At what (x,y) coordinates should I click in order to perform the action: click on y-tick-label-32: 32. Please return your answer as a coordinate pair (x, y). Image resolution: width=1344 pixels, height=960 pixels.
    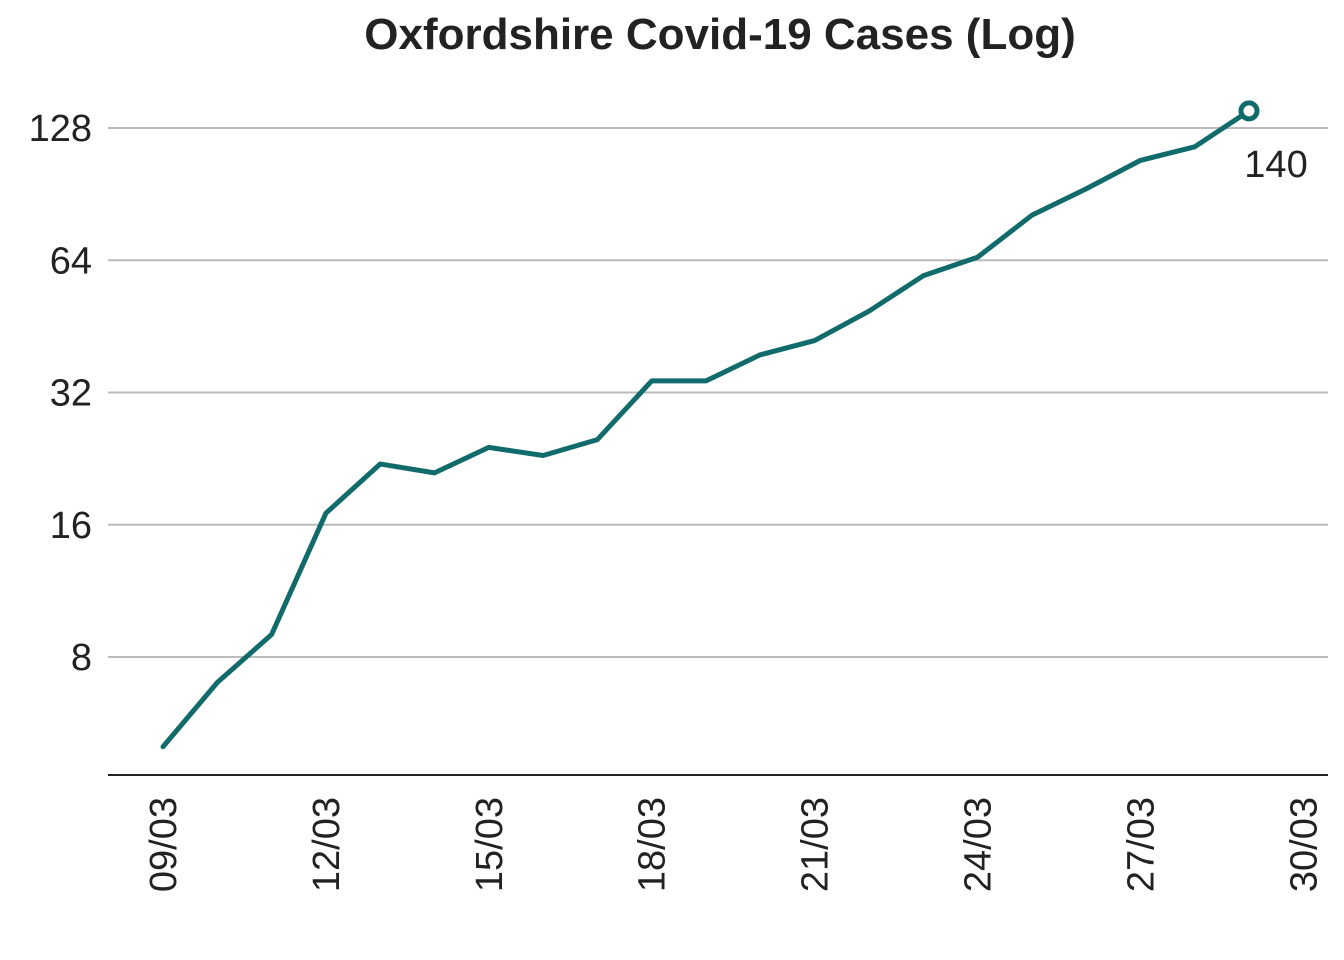
    Looking at the image, I should click on (71, 394).